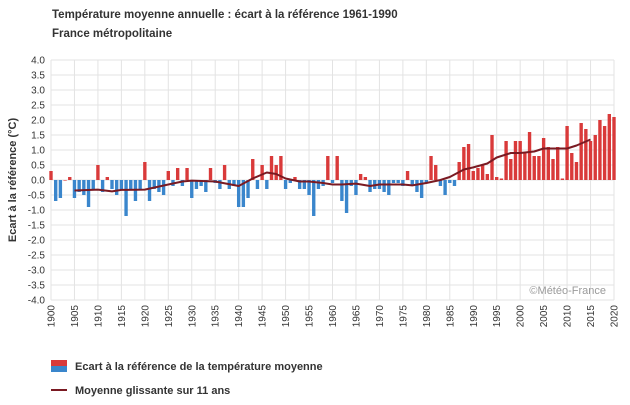  I want to click on chart-subtitle: France métropolitaine, so click(112, 34).